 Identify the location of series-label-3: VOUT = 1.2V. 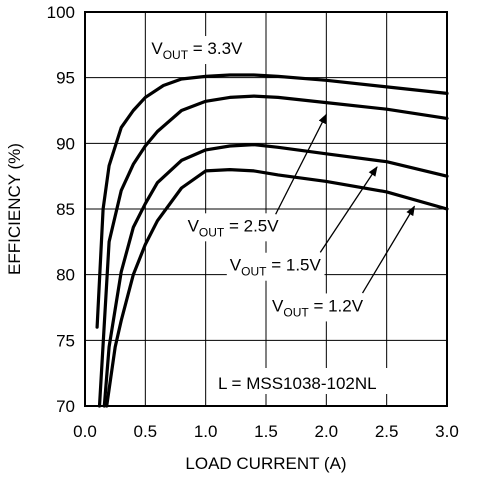
(318, 307).